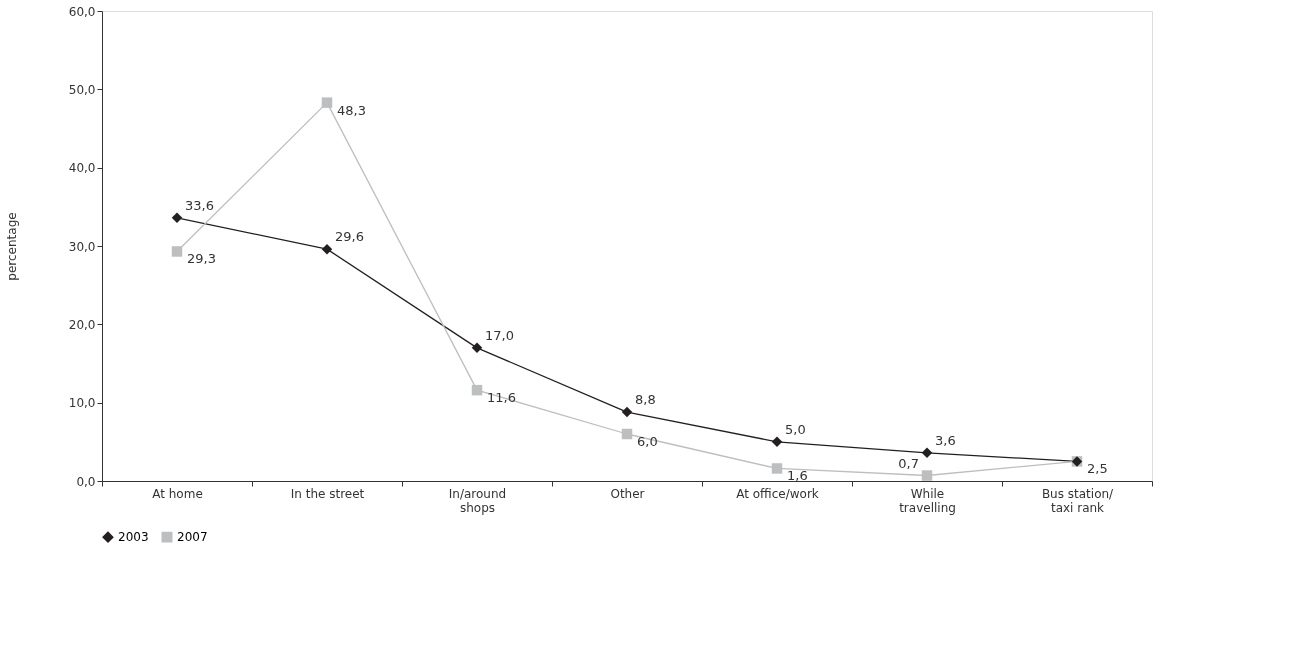  What do you see at coordinates (1097, 469) in the screenshot?
I see `data-label: 2,5` at bounding box center [1097, 469].